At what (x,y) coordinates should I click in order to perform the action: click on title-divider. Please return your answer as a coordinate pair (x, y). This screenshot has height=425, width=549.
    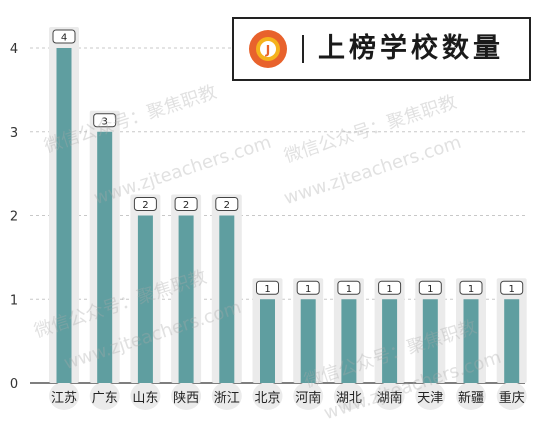
    Looking at the image, I should click on (303, 49).